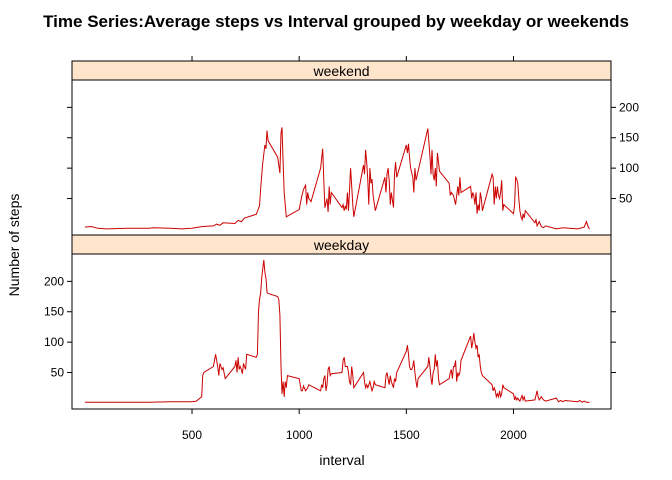 Image resolution: width=672 pixels, height=480 pixels. I want to click on x-tick-label-500: 500, so click(192, 435).